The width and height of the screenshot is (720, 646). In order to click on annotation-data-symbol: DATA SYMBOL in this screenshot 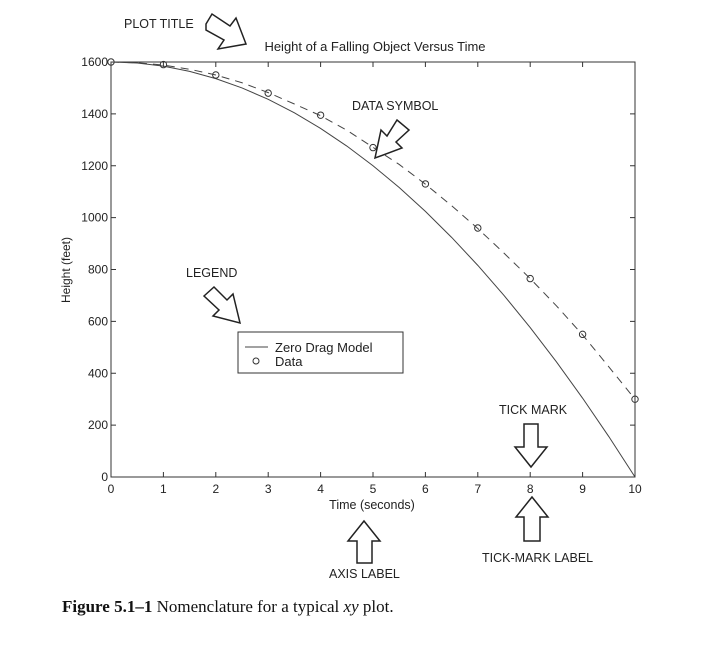, I will do `click(395, 106)`.